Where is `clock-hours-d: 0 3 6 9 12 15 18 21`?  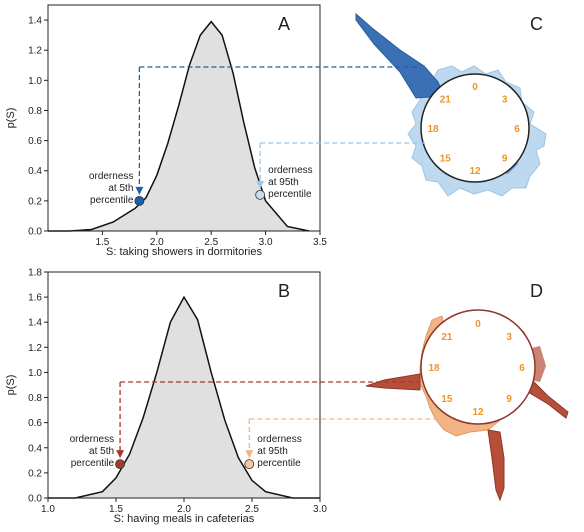 clock-hours-d: 0 3 6 9 12 15 18 21 is located at coordinates (476, 368).